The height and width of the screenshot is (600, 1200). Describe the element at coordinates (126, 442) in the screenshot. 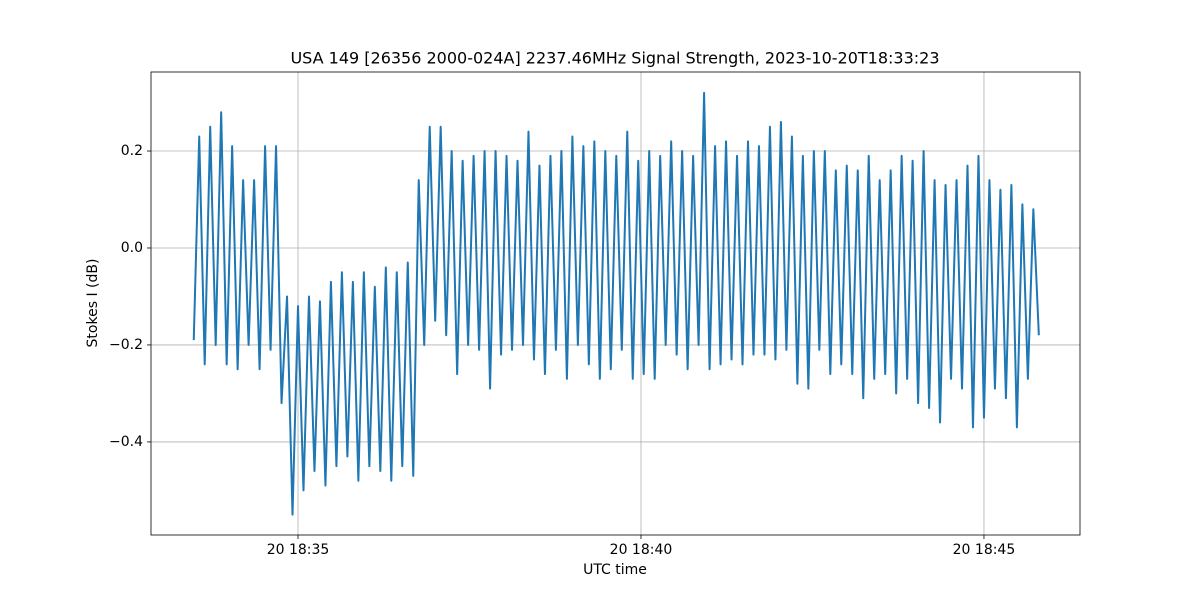

I see `y-tick-label: −0.4` at that location.